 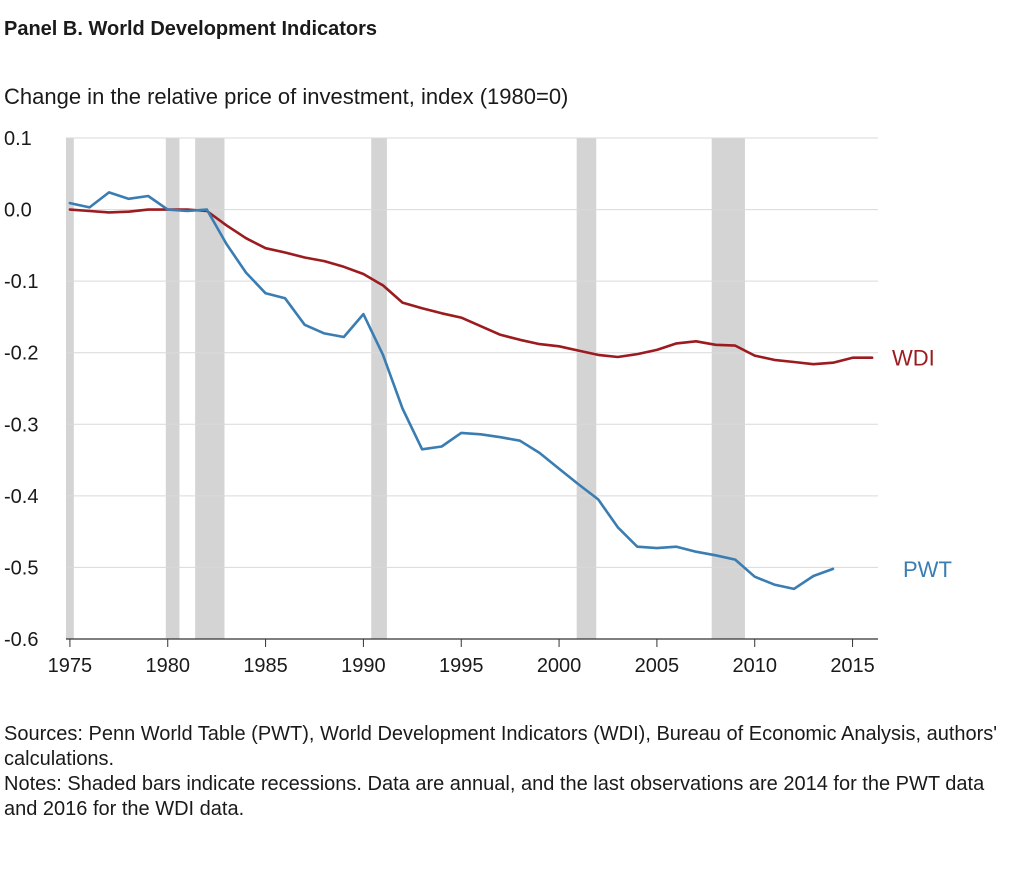 I want to click on y-tick-label: -0.5, so click(x=21, y=568).